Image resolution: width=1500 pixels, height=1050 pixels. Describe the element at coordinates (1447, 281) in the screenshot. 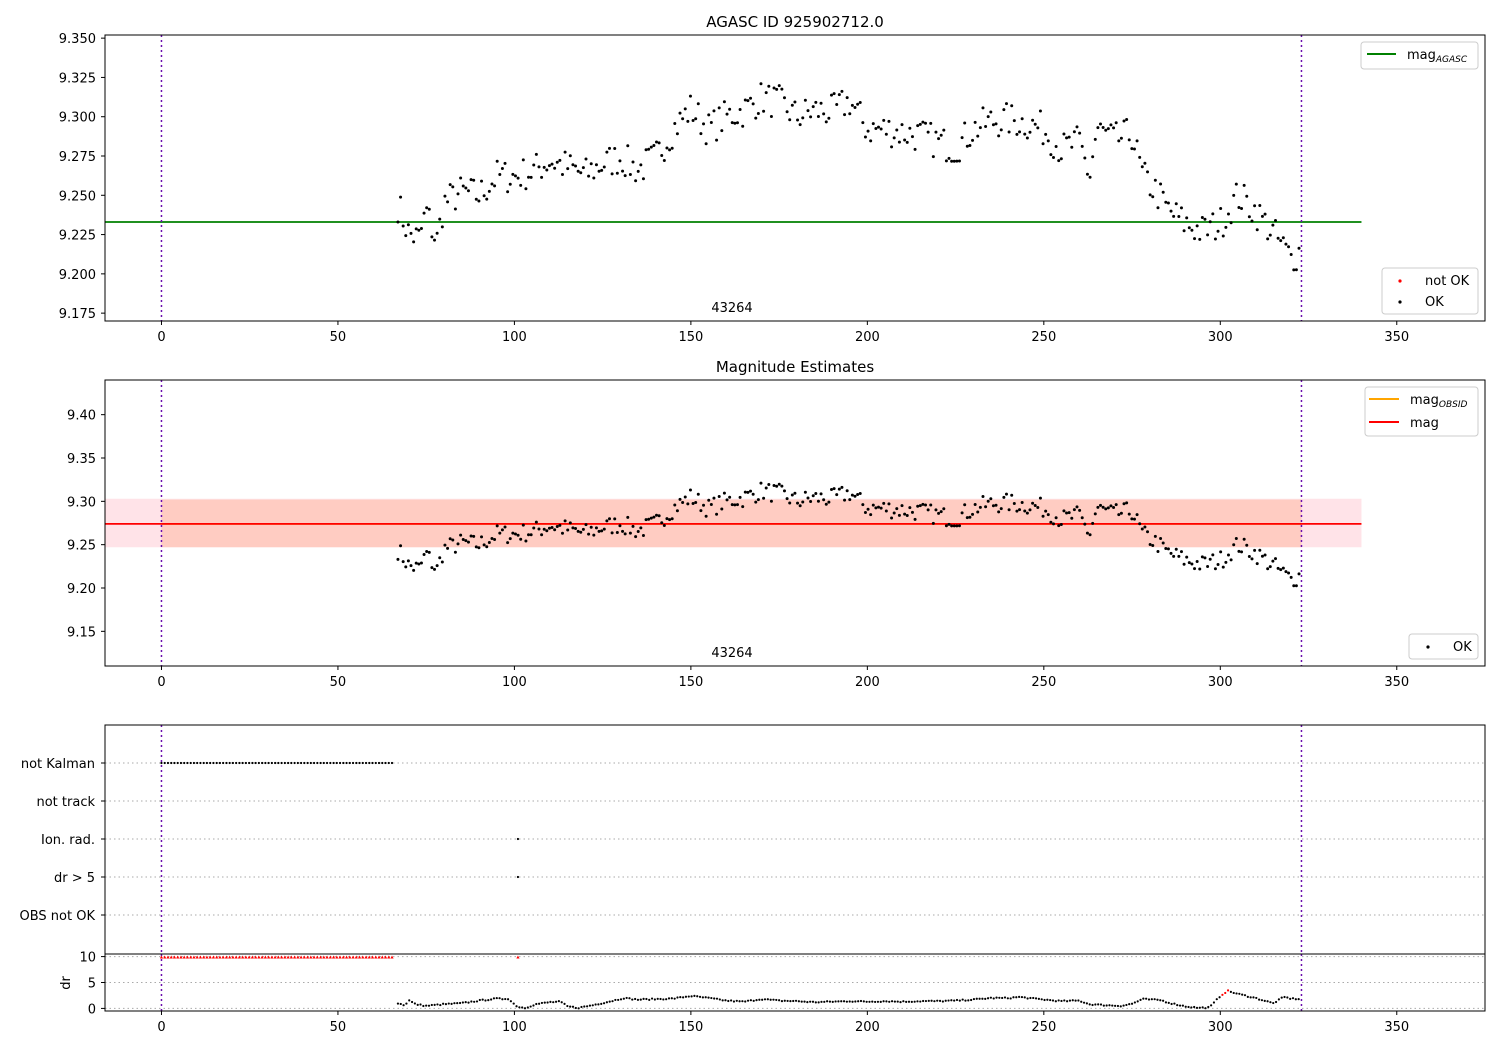

I see `legend-label-not-ok: not OK` at that location.